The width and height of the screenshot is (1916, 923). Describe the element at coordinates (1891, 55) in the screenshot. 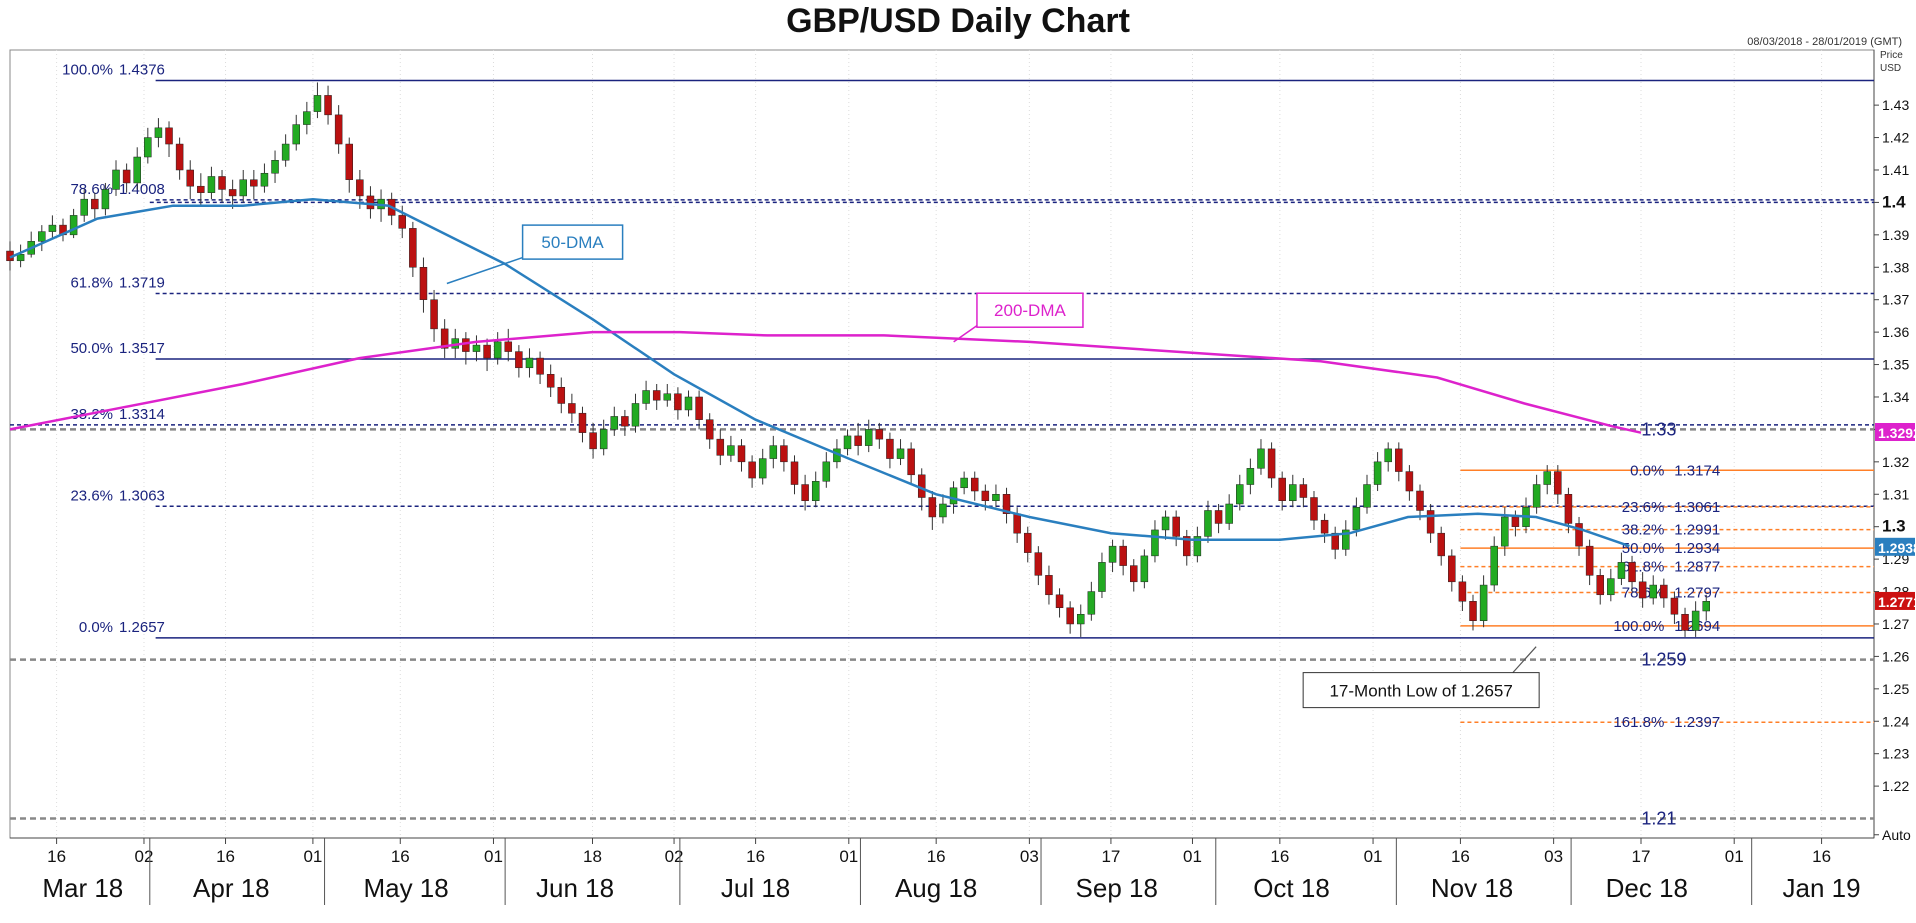

I see `y-axis-title: Price` at that location.